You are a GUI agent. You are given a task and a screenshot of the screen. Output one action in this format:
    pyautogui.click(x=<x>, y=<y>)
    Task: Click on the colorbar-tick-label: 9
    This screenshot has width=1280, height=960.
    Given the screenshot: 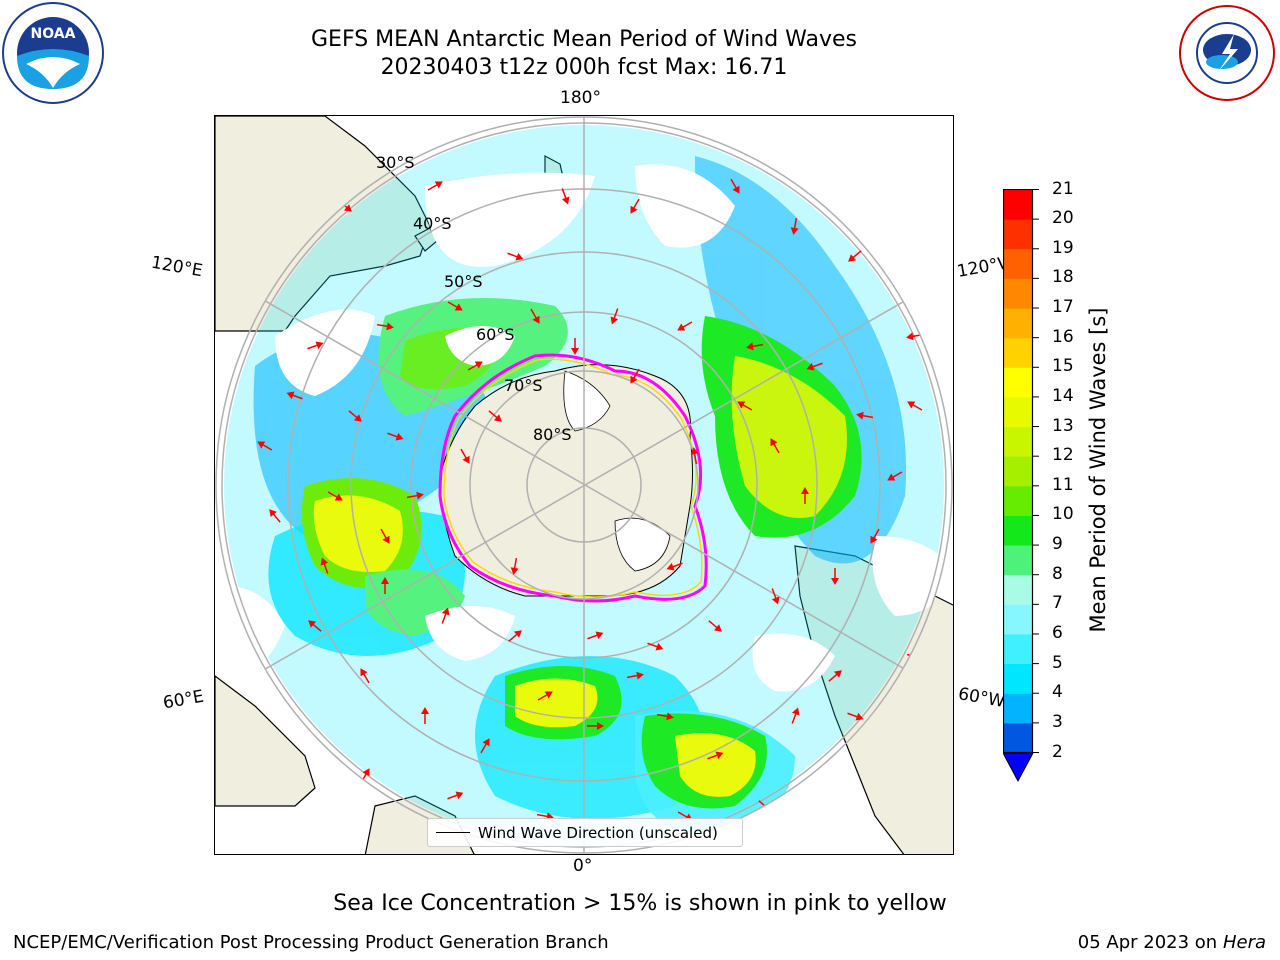 What is the action you would take?
    pyautogui.click(x=1057, y=544)
    